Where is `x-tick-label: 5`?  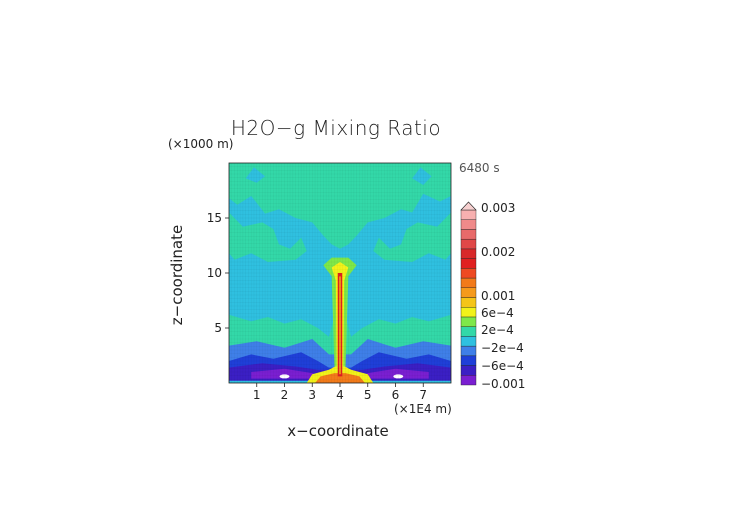
x-tick-label: 5 is located at coordinates (368, 395).